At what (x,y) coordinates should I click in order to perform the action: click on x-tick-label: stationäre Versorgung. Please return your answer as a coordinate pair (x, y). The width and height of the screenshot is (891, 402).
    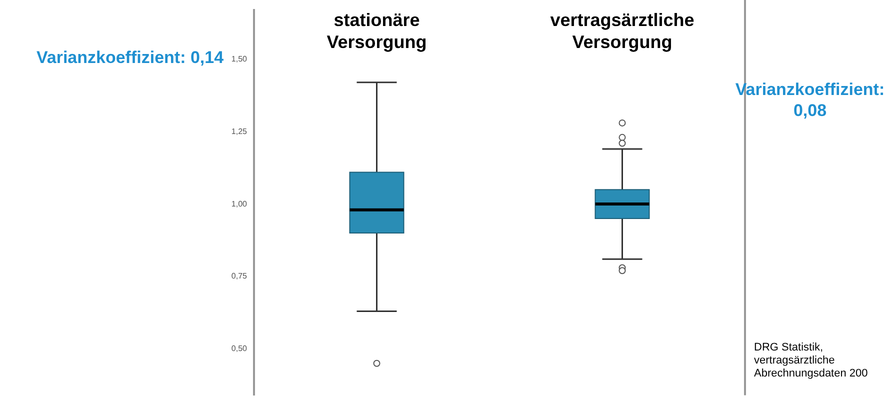
    Looking at the image, I should click on (376, 31).